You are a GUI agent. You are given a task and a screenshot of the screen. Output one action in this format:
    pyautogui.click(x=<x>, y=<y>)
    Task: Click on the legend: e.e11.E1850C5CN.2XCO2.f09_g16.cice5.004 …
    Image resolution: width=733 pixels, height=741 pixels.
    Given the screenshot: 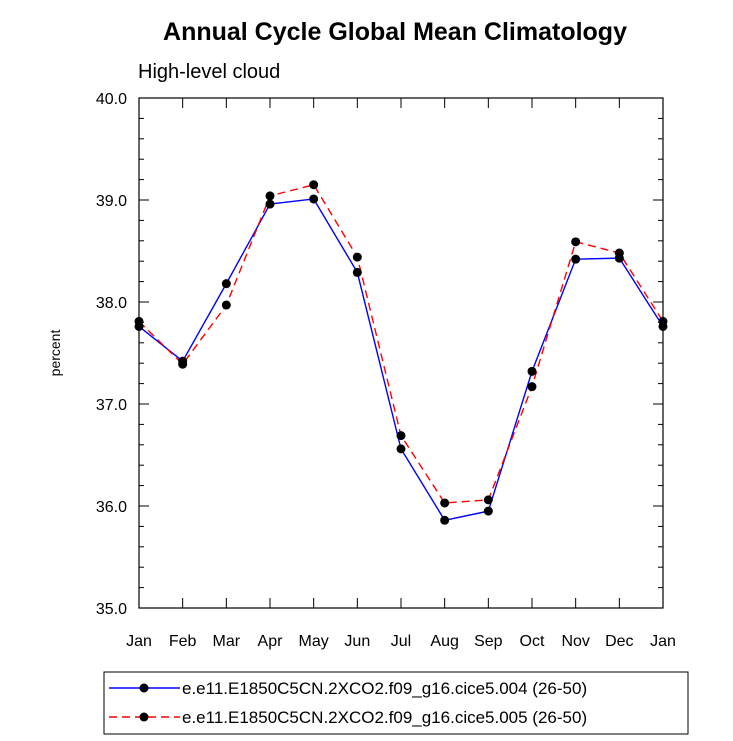 What is the action you would take?
    pyautogui.click(x=348, y=703)
    